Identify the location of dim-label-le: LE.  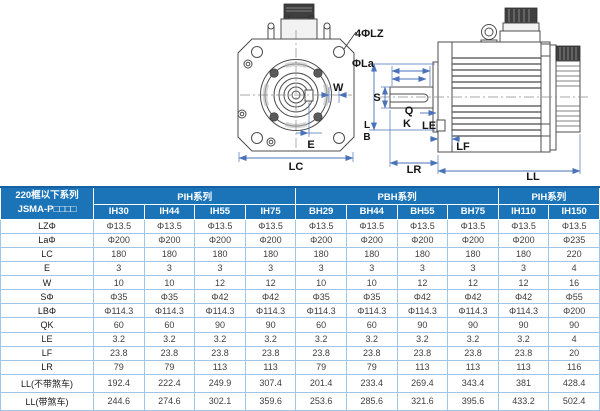
(429, 126).